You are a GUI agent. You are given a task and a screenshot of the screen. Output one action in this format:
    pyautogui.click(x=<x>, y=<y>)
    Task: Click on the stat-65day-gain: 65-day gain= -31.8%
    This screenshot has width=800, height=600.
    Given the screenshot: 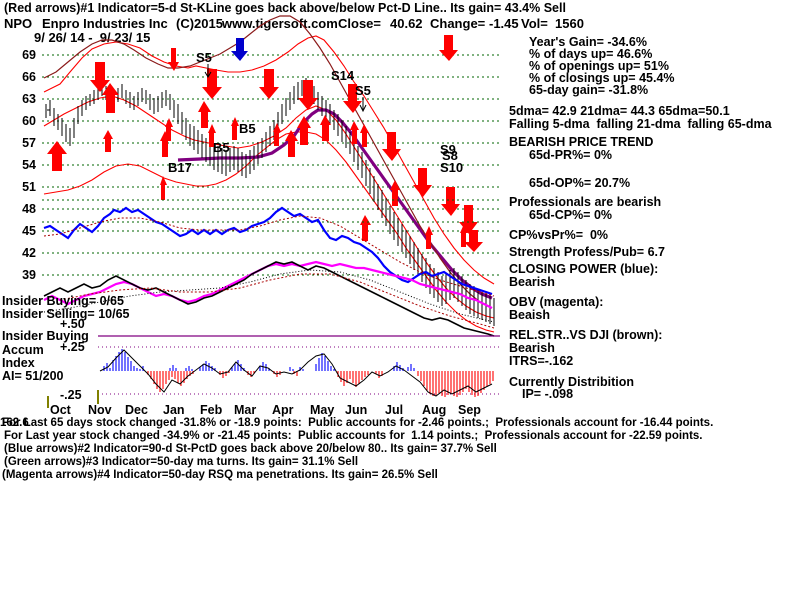 What is the action you would take?
    pyautogui.click(x=589, y=90)
    